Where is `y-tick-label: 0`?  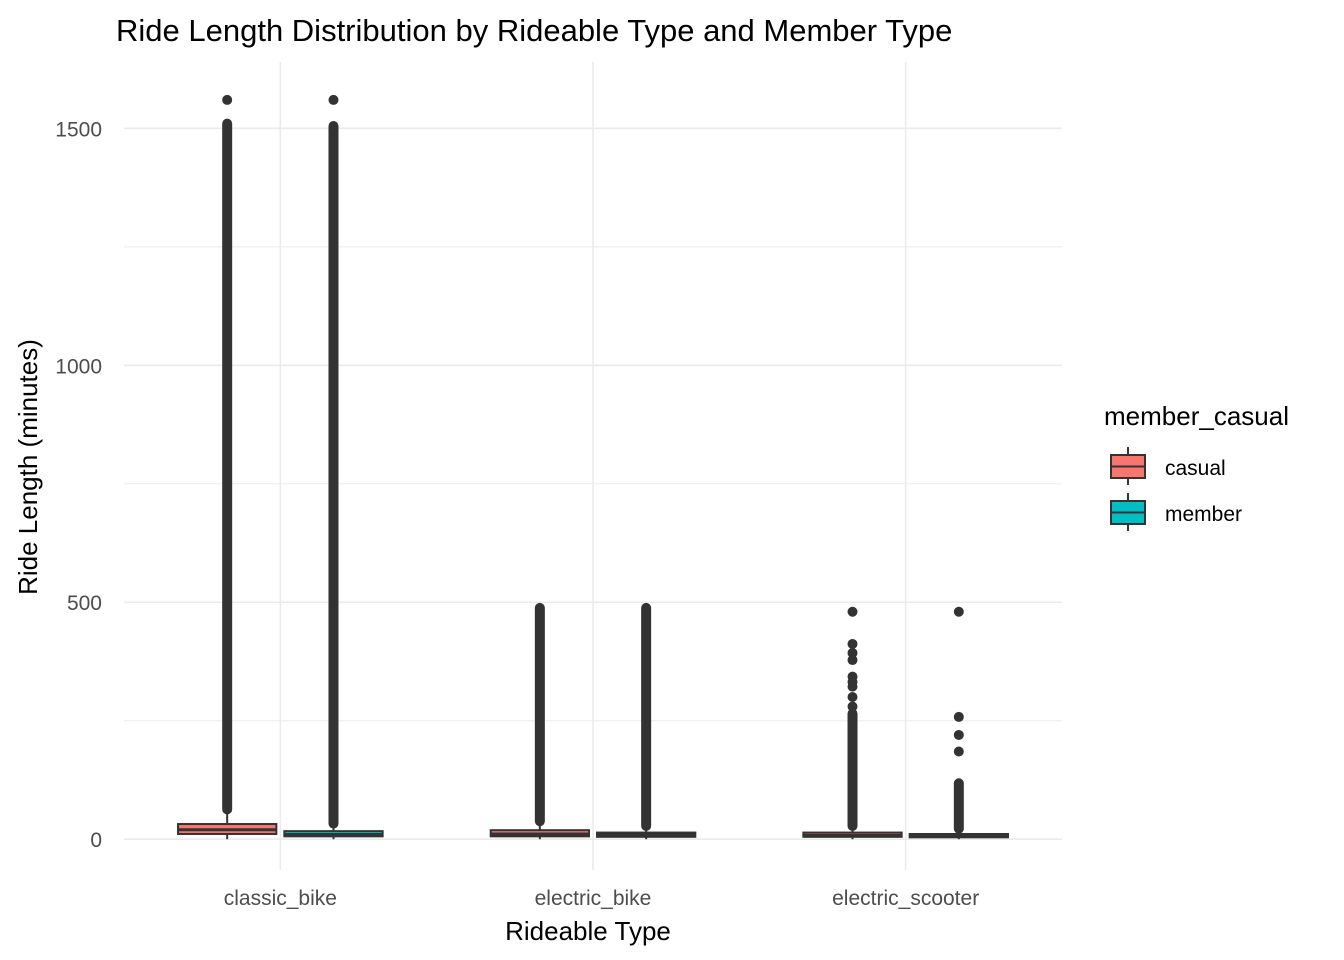
y-tick-label: 0 is located at coordinates (96, 840).